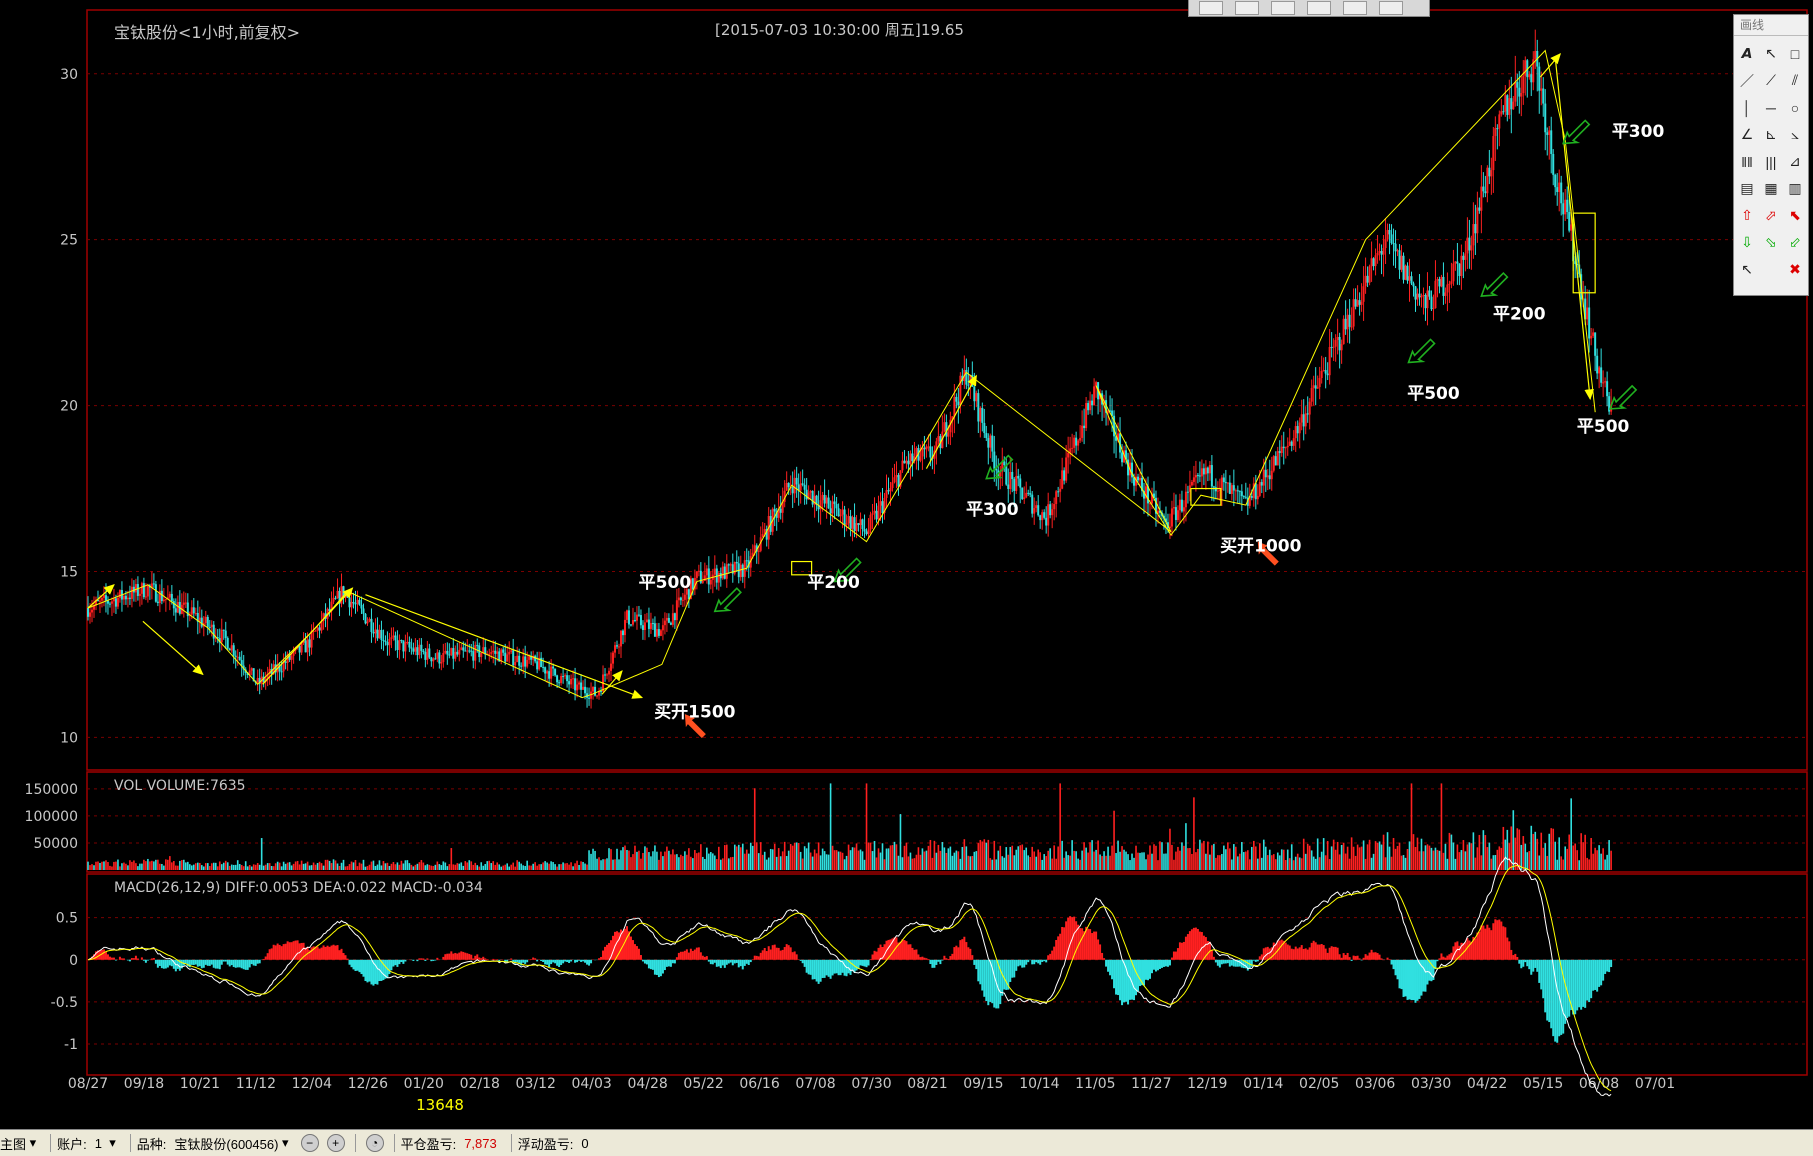 Image resolution: width=1813 pixels, height=1156 pixels. I want to click on view-selector: 主图 ▾, so click(18, 1143).